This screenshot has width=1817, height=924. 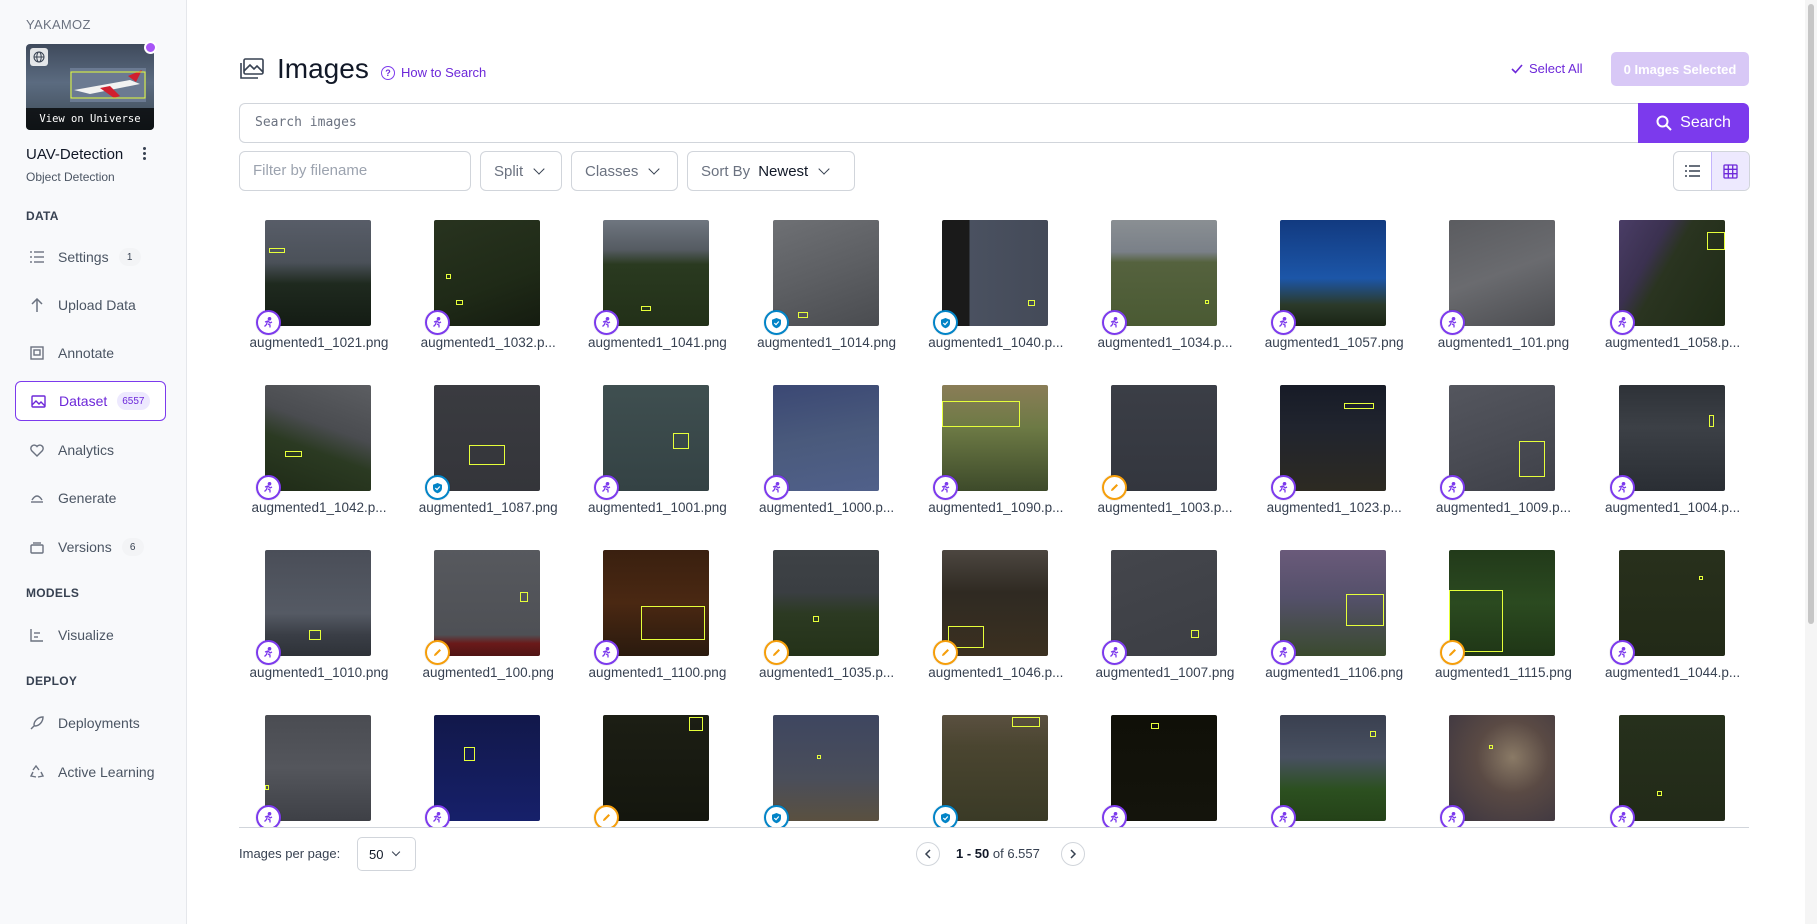 I want to click on image-card: augmented1_100.png, so click(x=488, y=613).